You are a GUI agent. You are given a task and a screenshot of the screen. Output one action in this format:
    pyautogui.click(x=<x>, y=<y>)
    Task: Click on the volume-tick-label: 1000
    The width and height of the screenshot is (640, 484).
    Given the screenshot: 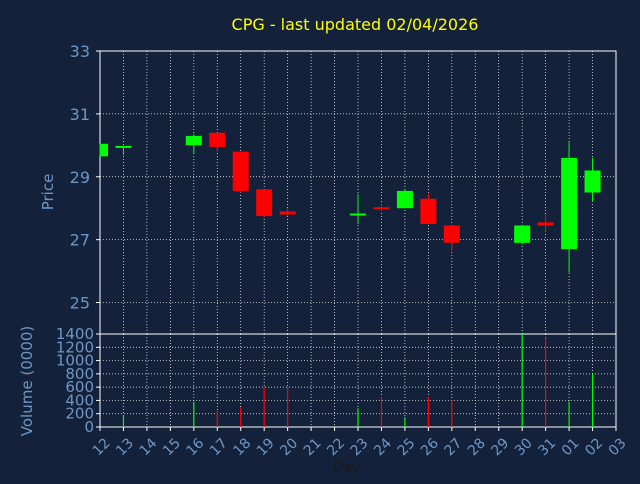 What is the action you would take?
    pyautogui.click(x=75, y=361)
    